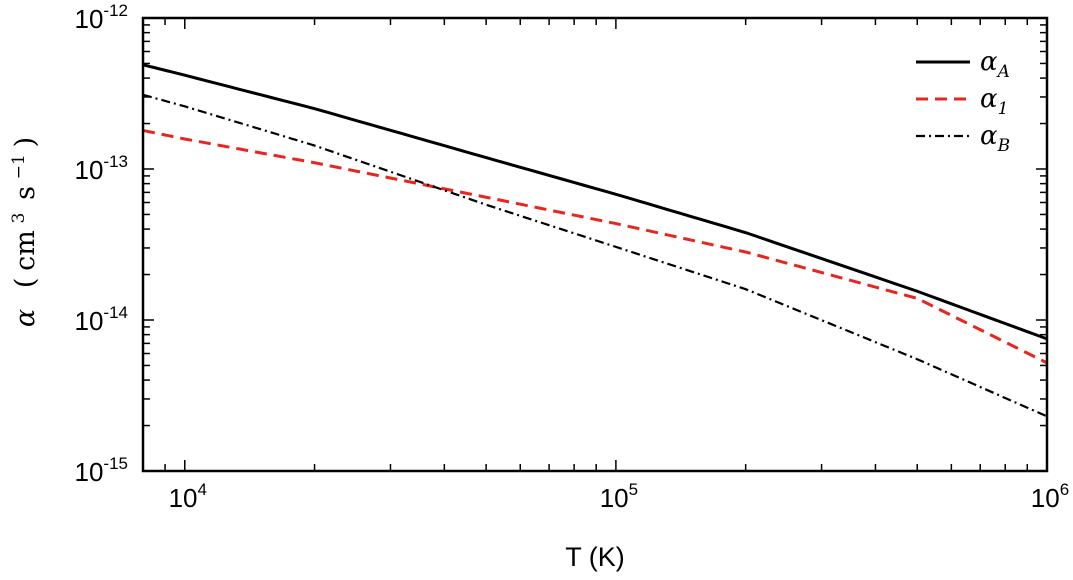  I want to click on legend-label: αA, so click(995, 64).